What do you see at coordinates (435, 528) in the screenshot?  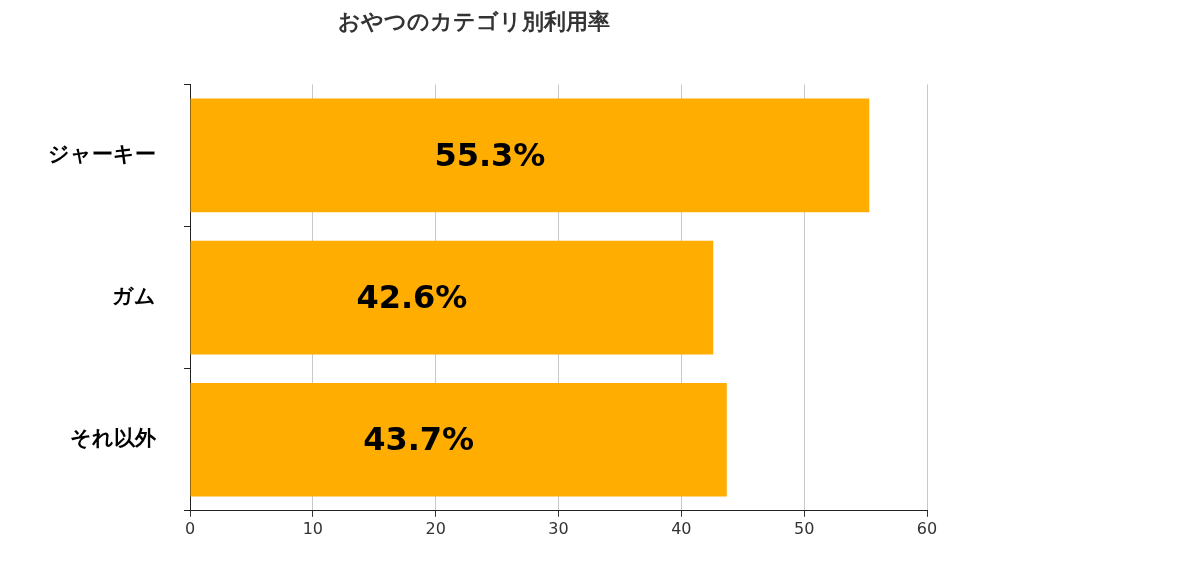 I see `x-tick-label: 20` at bounding box center [435, 528].